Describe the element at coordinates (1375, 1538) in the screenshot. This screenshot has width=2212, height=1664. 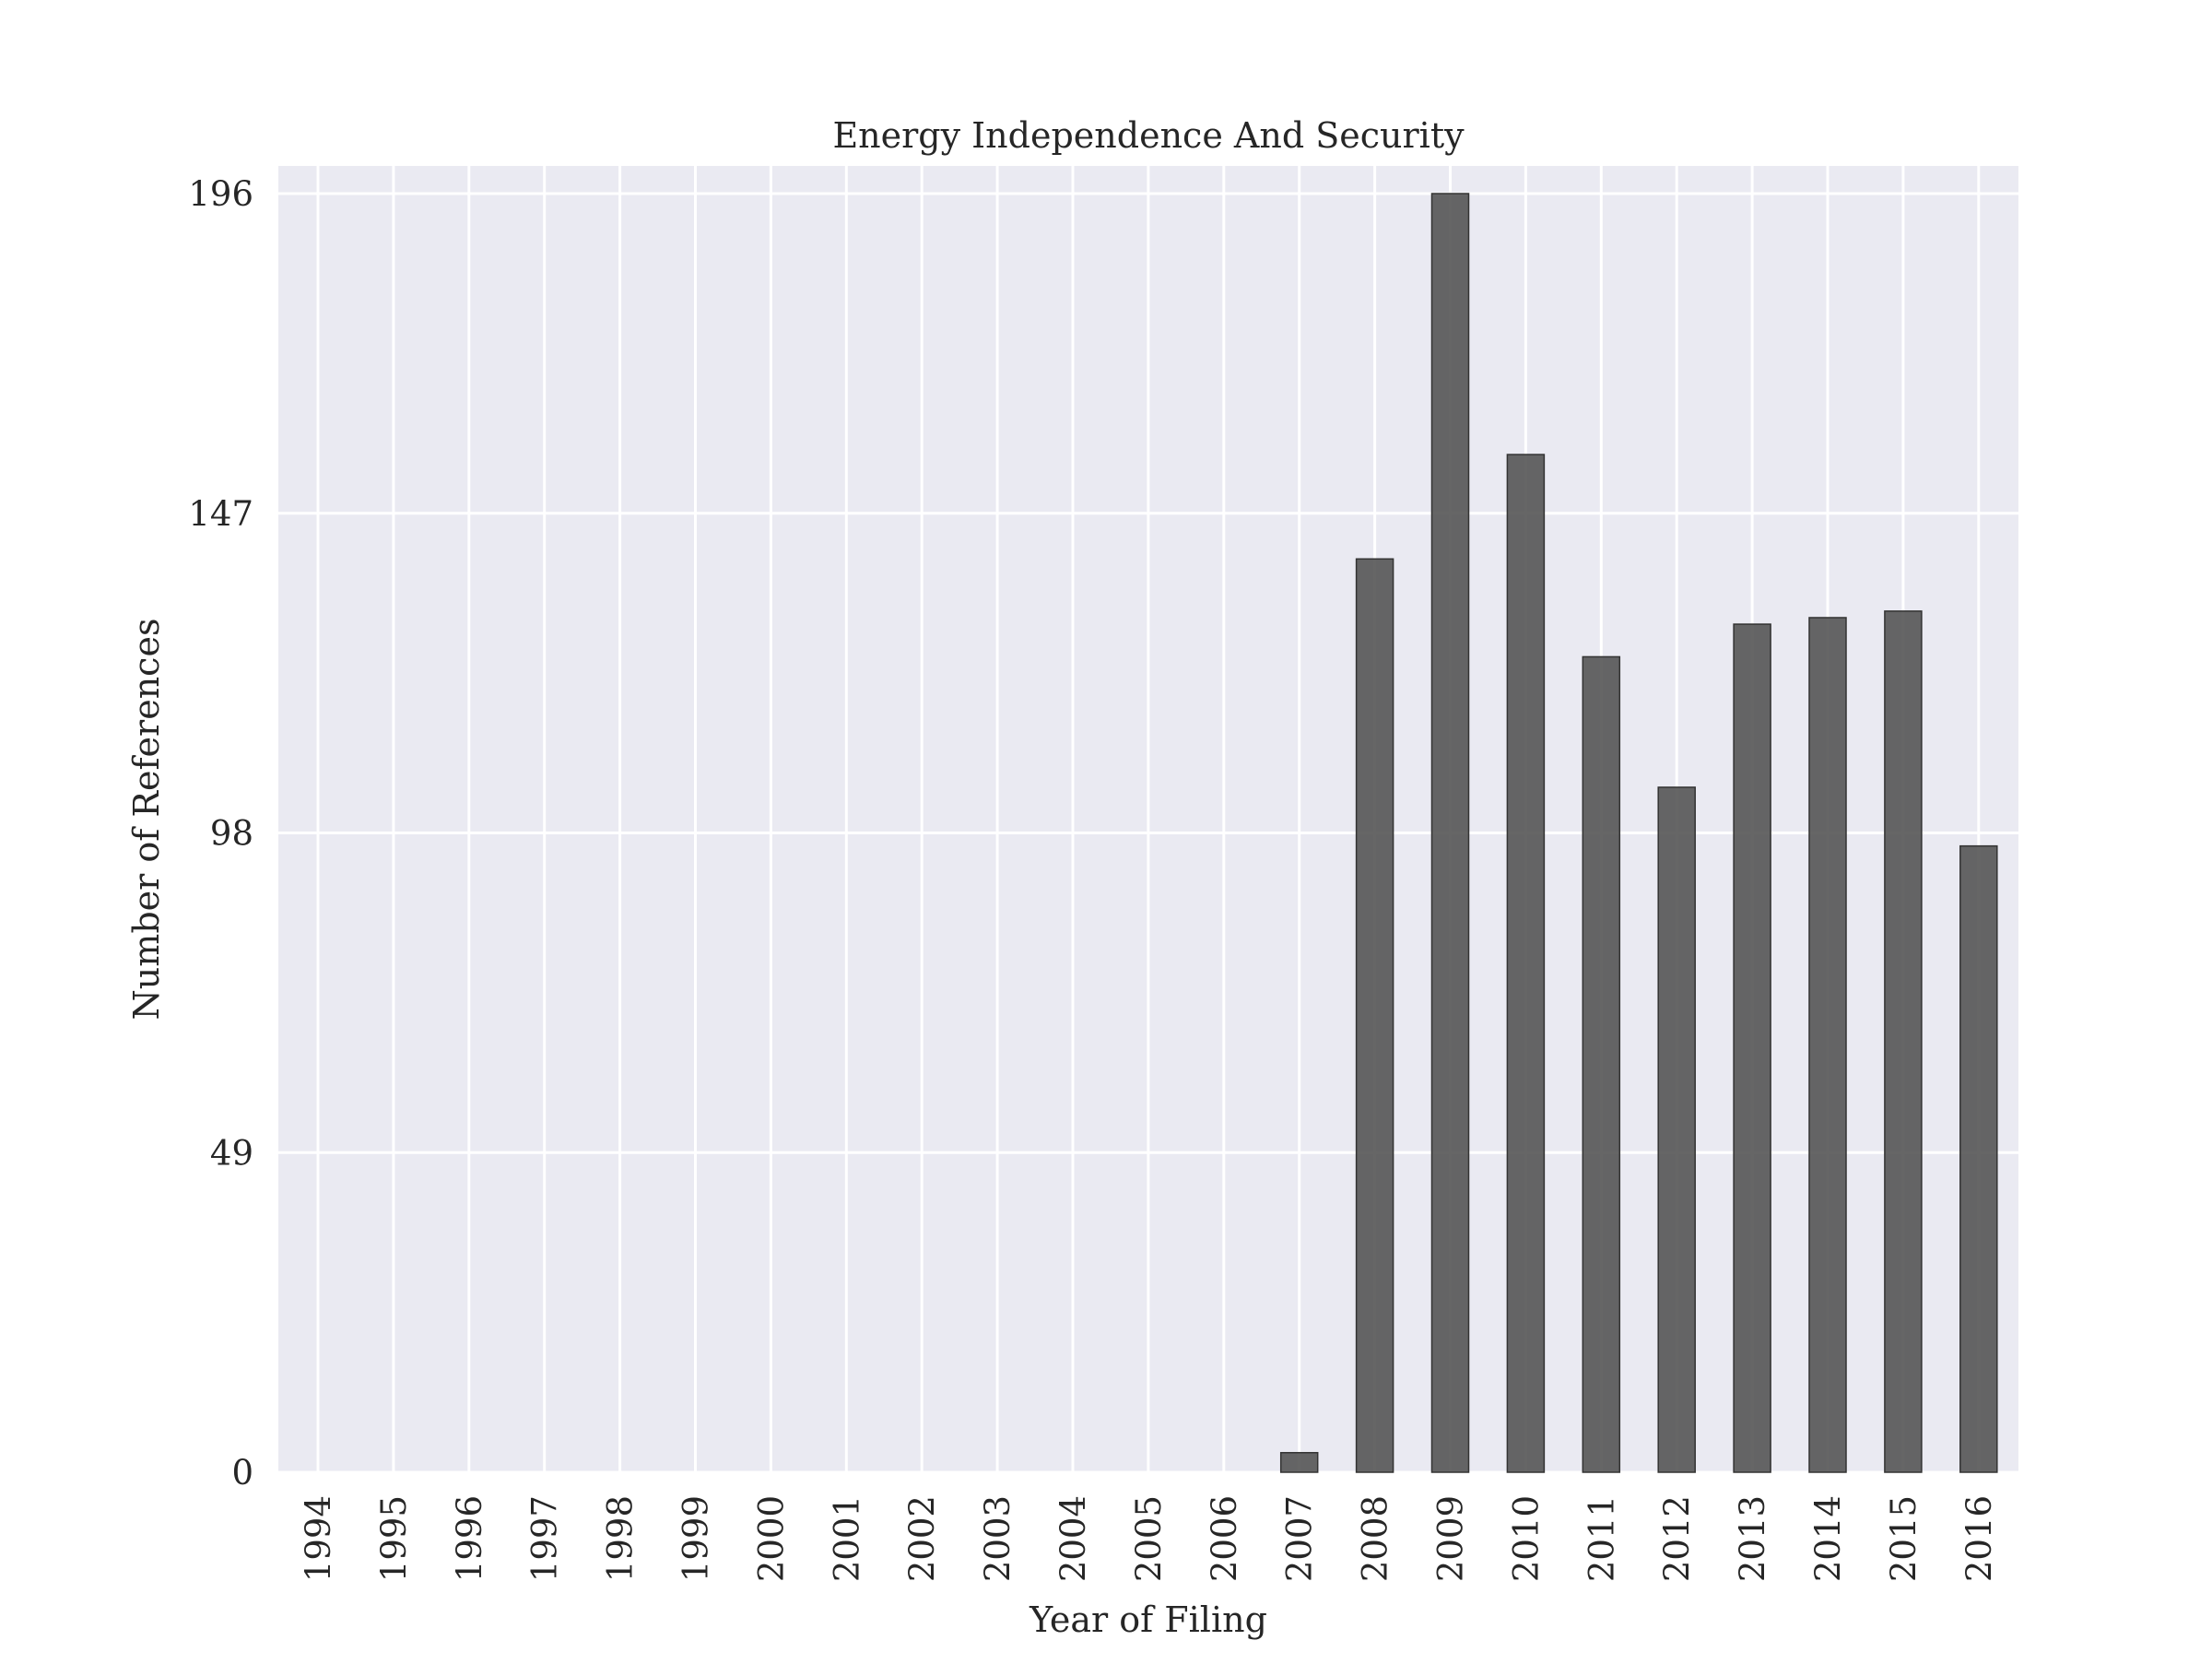
I see `x-tick-label: 2008` at that location.